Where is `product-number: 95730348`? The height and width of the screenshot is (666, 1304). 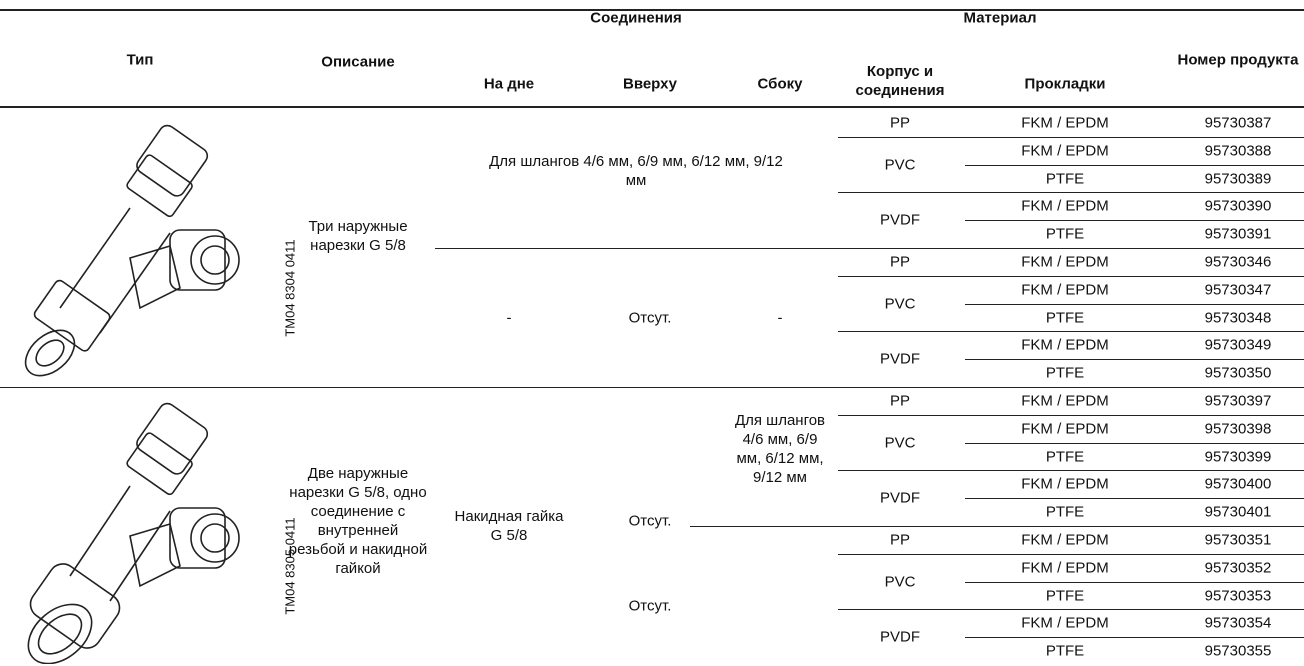 product-number: 95730348 is located at coordinates (1238, 317).